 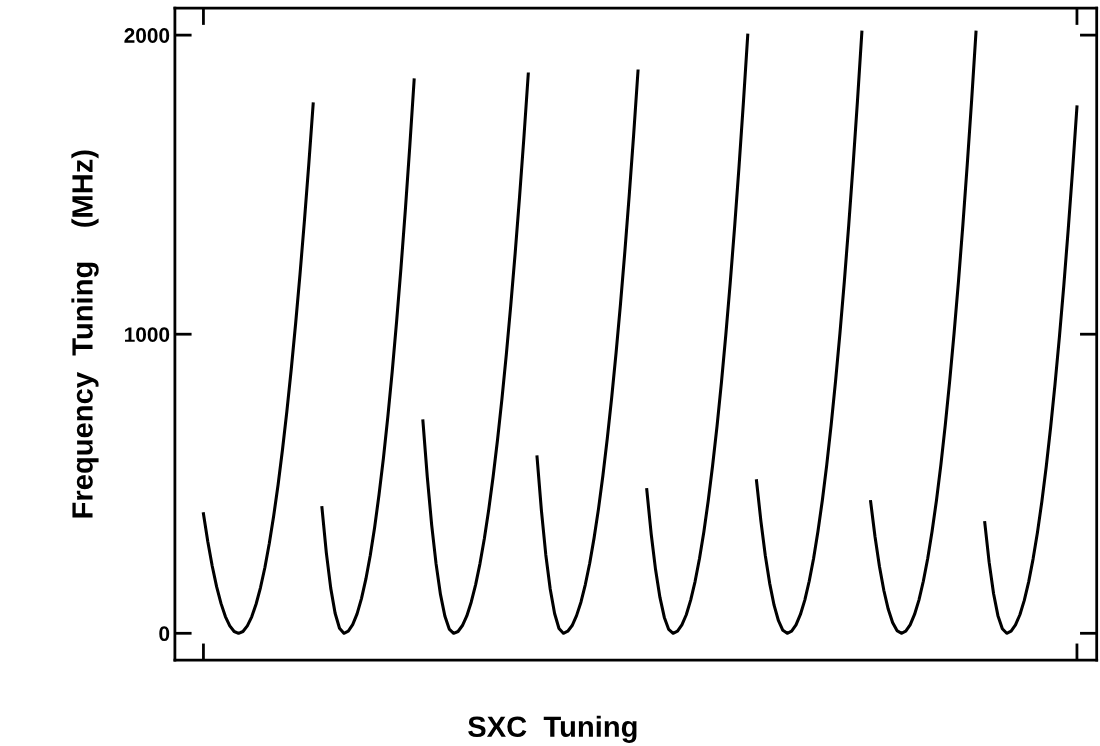 What do you see at coordinates (164, 634) in the screenshot?
I see `y-tick-label: 0` at bounding box center [164, 634].